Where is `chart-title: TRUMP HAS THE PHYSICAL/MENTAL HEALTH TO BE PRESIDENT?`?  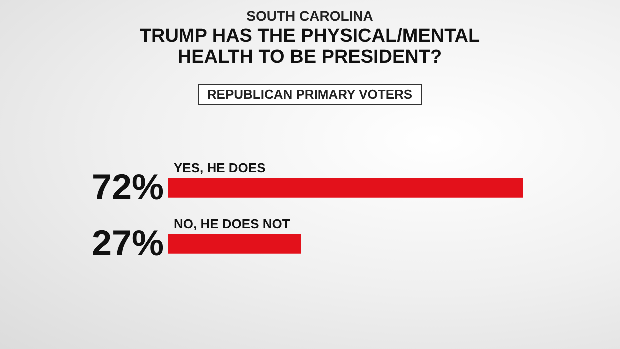 chart-title: TRUMP HAS THE PHYSICAL/MENTAL HEALTH TO BE PRESIDENT? is located at coordinates (310, 47).